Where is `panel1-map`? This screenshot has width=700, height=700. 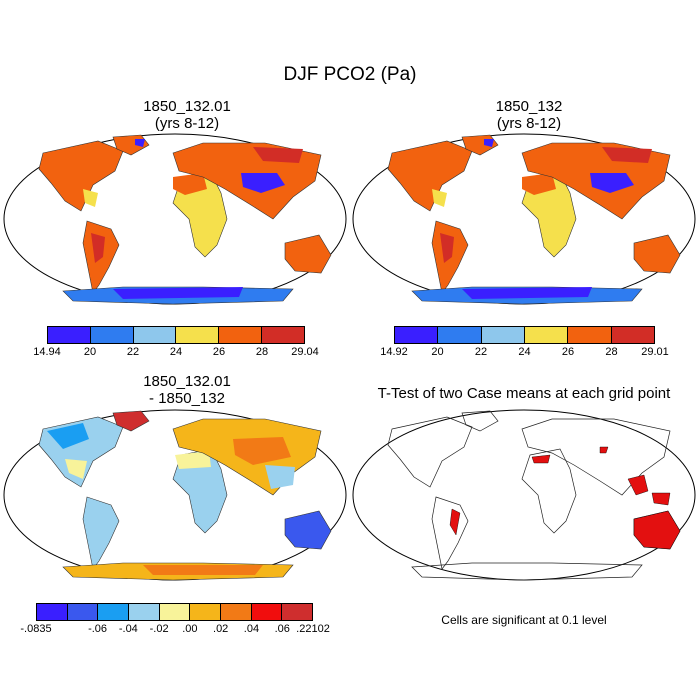
panel1-map is located at coordinates (175, 219).